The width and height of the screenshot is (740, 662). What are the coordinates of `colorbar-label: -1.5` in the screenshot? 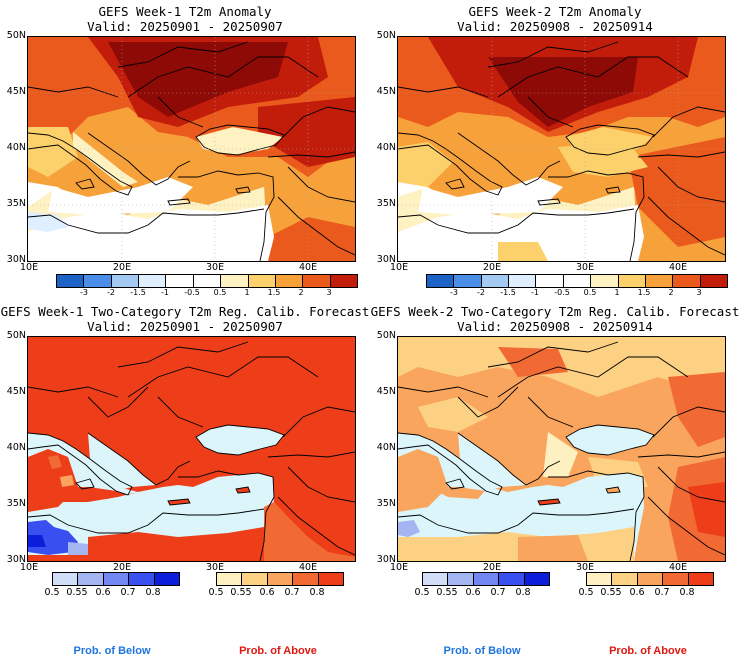 It's located at (508, 292).